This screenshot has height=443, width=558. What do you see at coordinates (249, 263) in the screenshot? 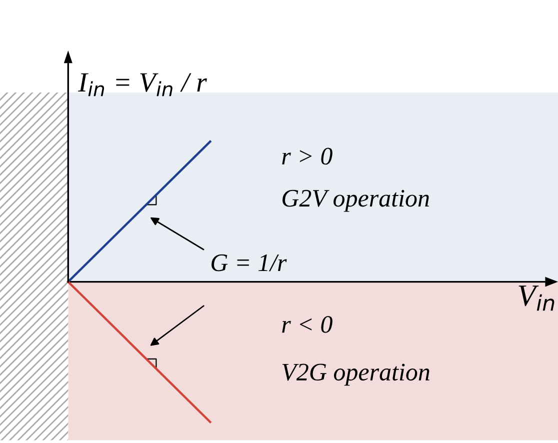
I see `annotation: G = 1/r` at bounding box center [249, 263].